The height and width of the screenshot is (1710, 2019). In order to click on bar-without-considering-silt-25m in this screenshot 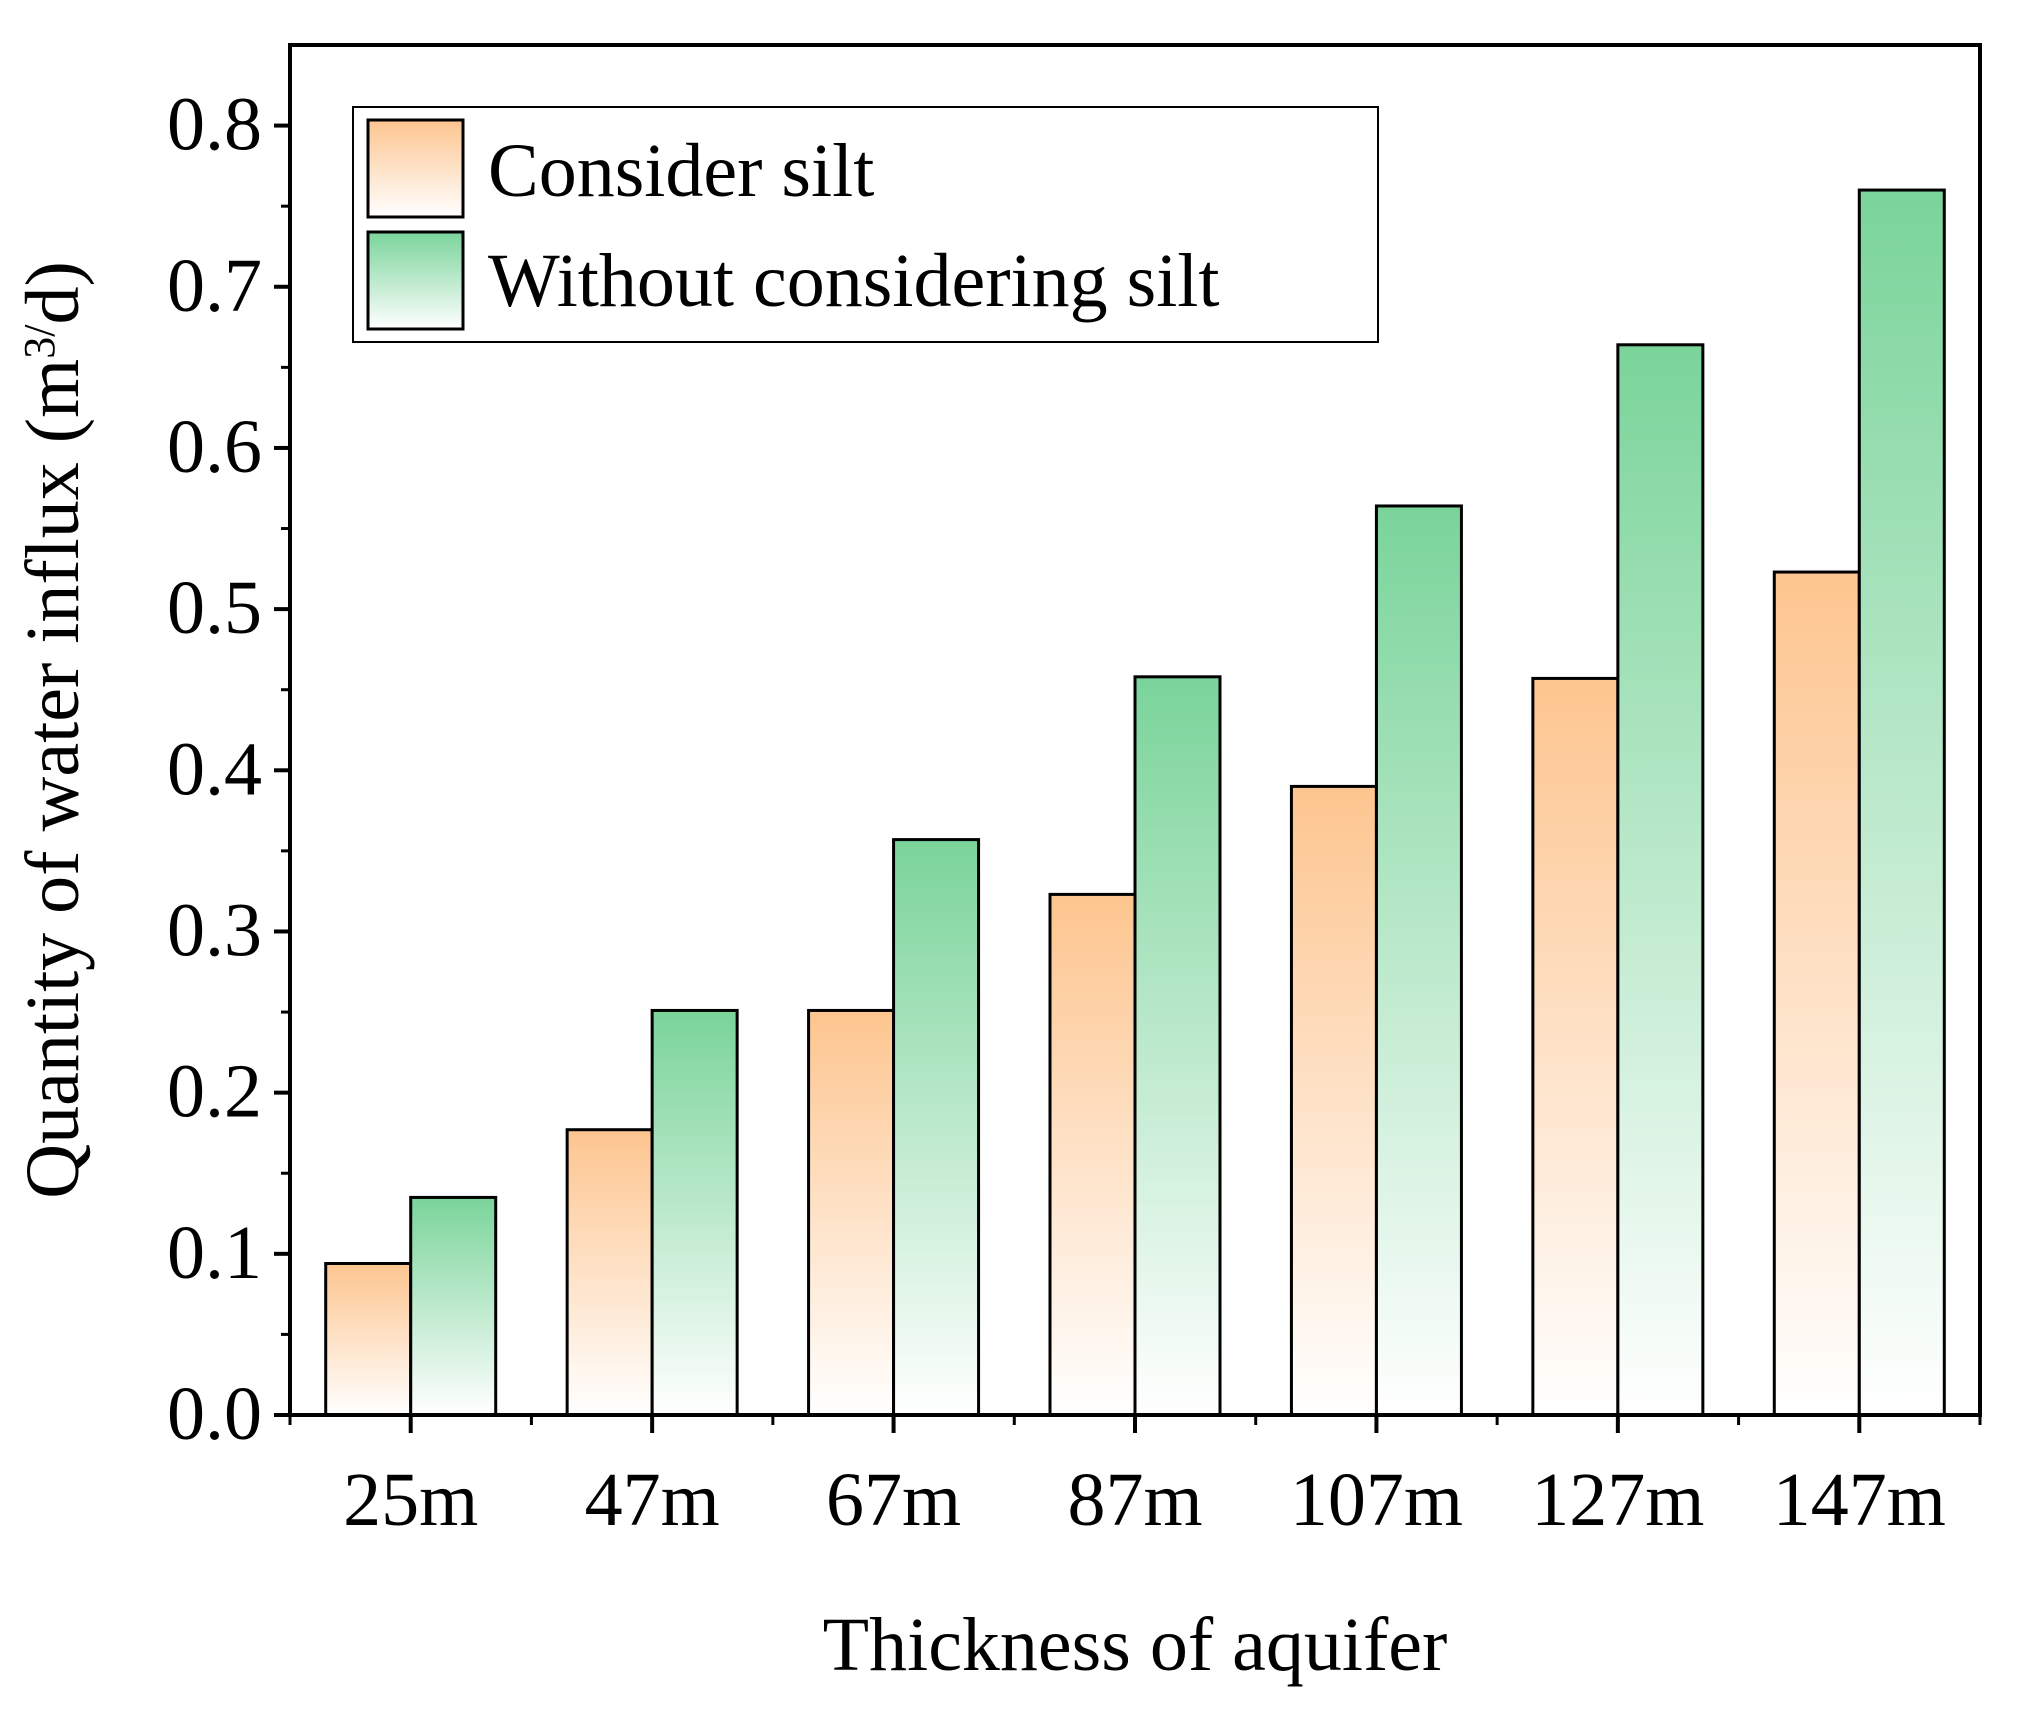, I will do `click(453, 1306)`.